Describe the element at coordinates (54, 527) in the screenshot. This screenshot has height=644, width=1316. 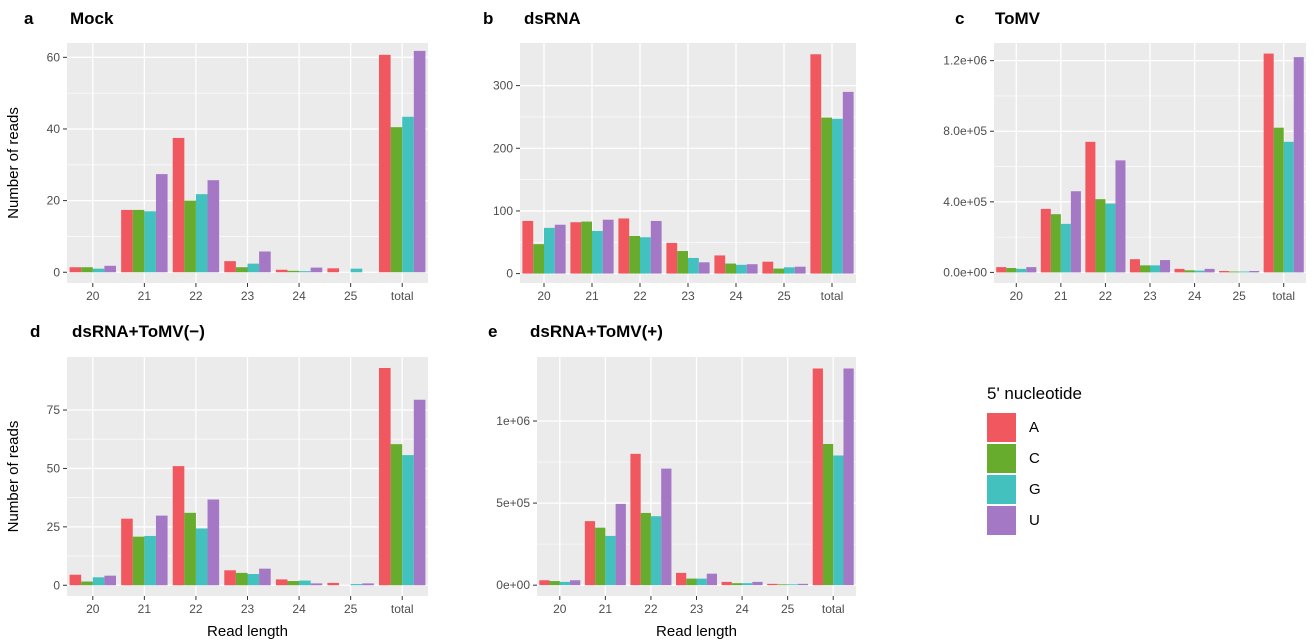
I see `y-tick-label: 25` at that location.